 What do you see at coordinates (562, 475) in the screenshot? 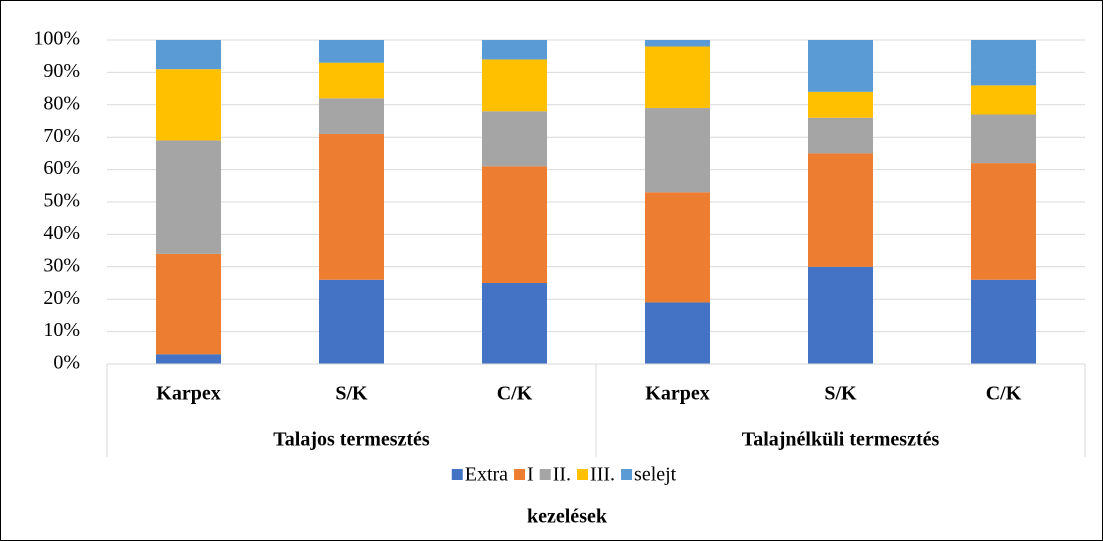
I see `legend-label: II.` at bounding box center [562, 475].